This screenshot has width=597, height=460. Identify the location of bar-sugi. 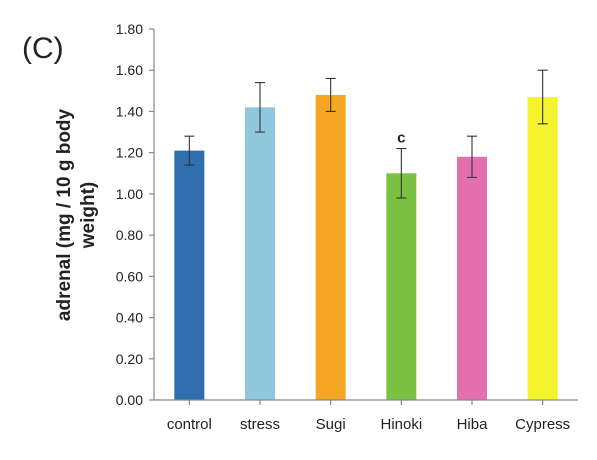
(330, 247).